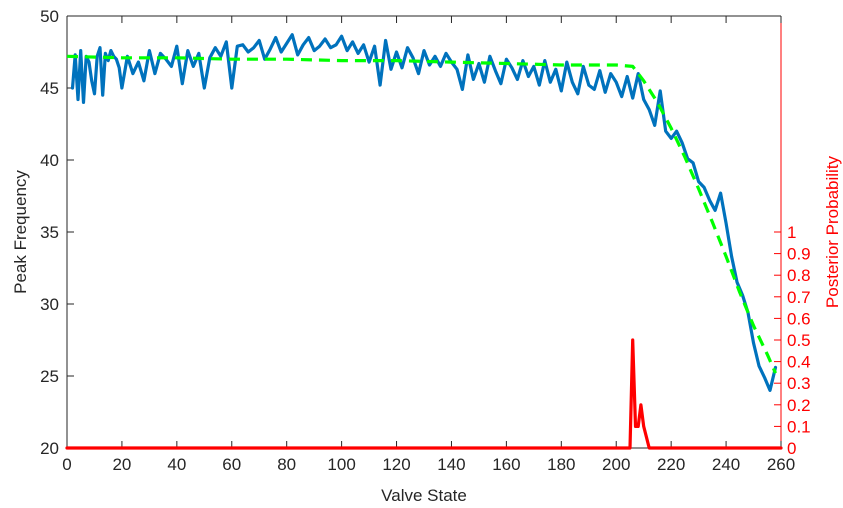  What do you see at coordinates (726, 464) in the screenshot?
I see `x-tick-label: 240` at bounding box center [726, 464].